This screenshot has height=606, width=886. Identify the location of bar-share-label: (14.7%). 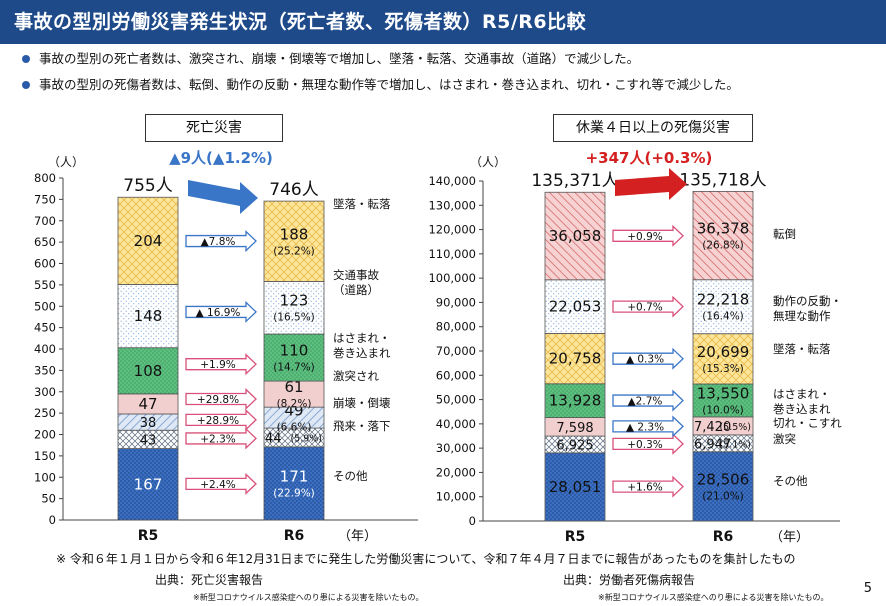
(294, 368).